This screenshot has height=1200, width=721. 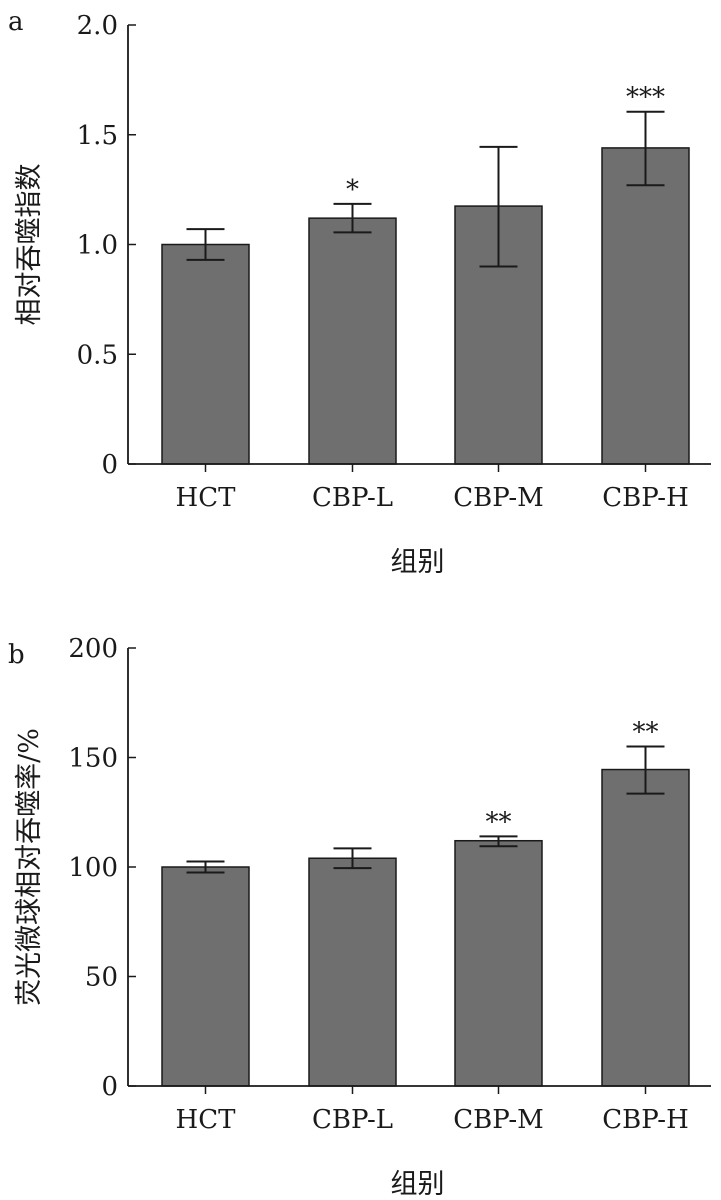 What do you see at coordinates (97, 246) in the screenshot?
I see `y-tick-label: 1.0` at bounding box center [97, 246].